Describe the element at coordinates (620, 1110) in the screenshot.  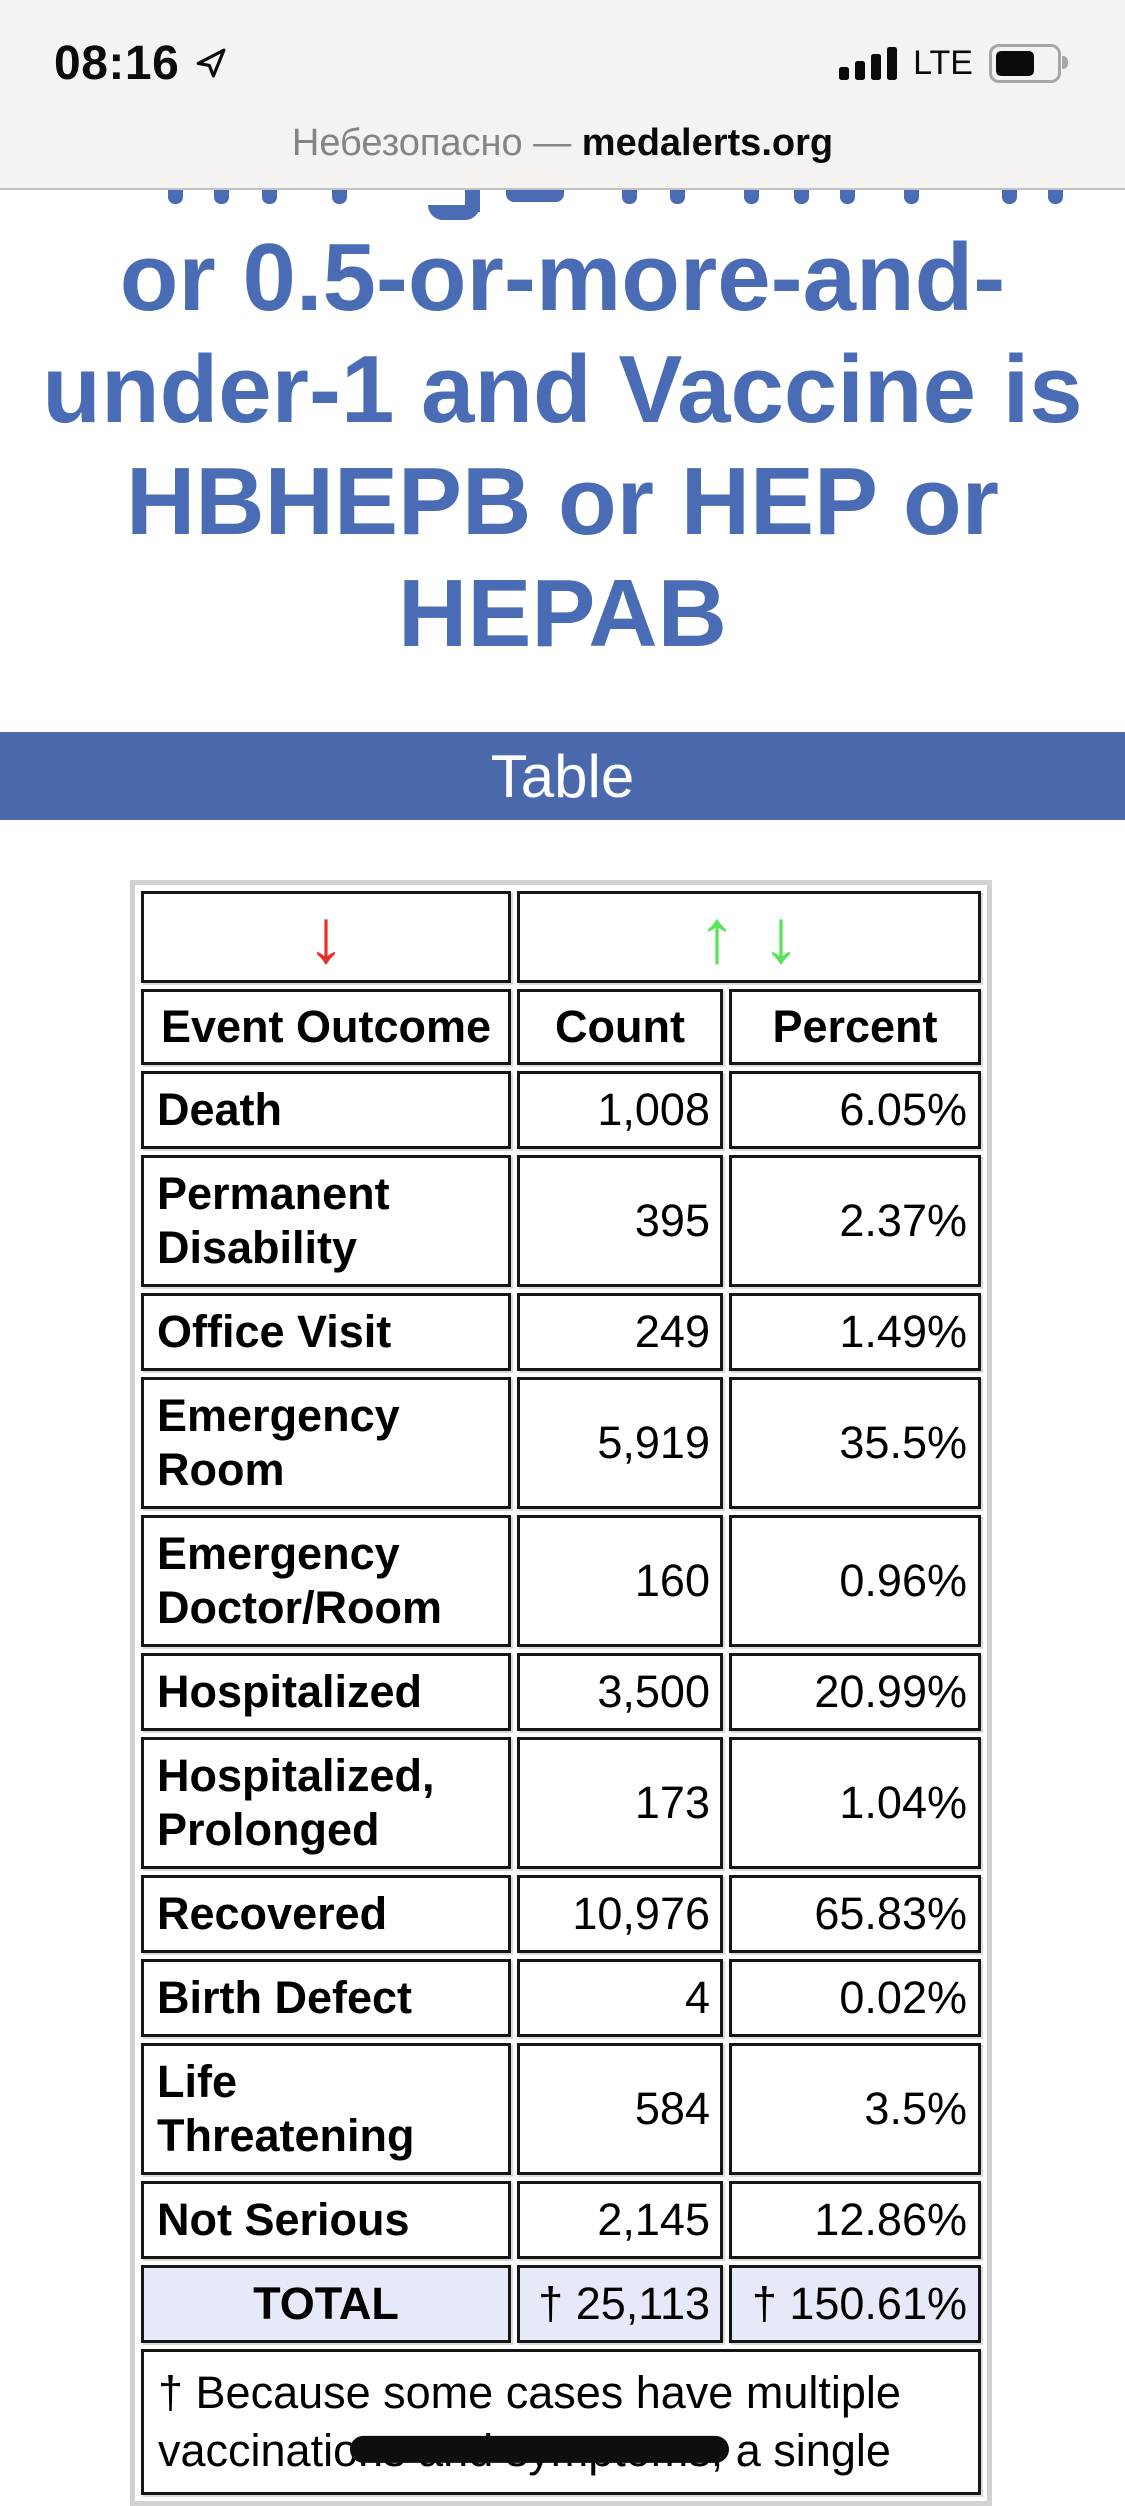
I see `count-cell: 1,008` at that location.